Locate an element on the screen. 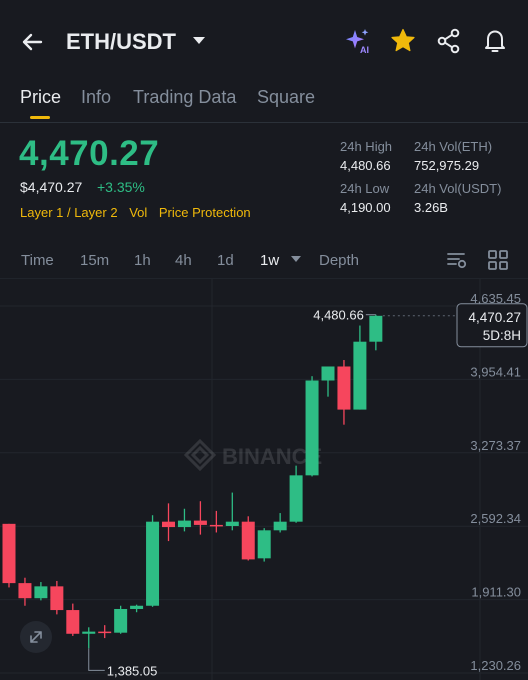  expand-icon is located at coordinates (36, 637).